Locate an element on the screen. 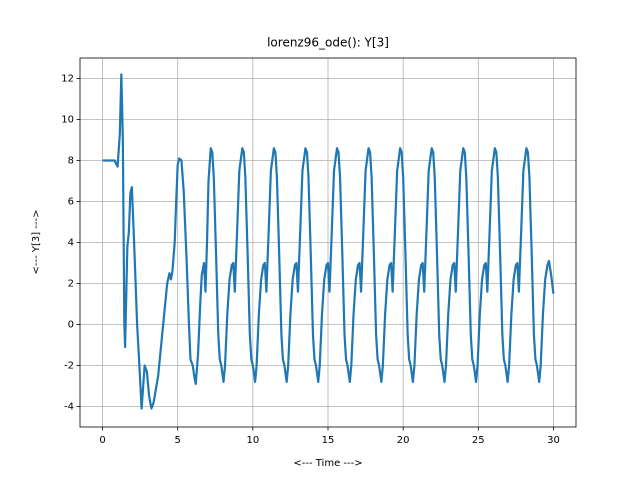  y-tick-label: 2 is located at coordinates (71, 284).